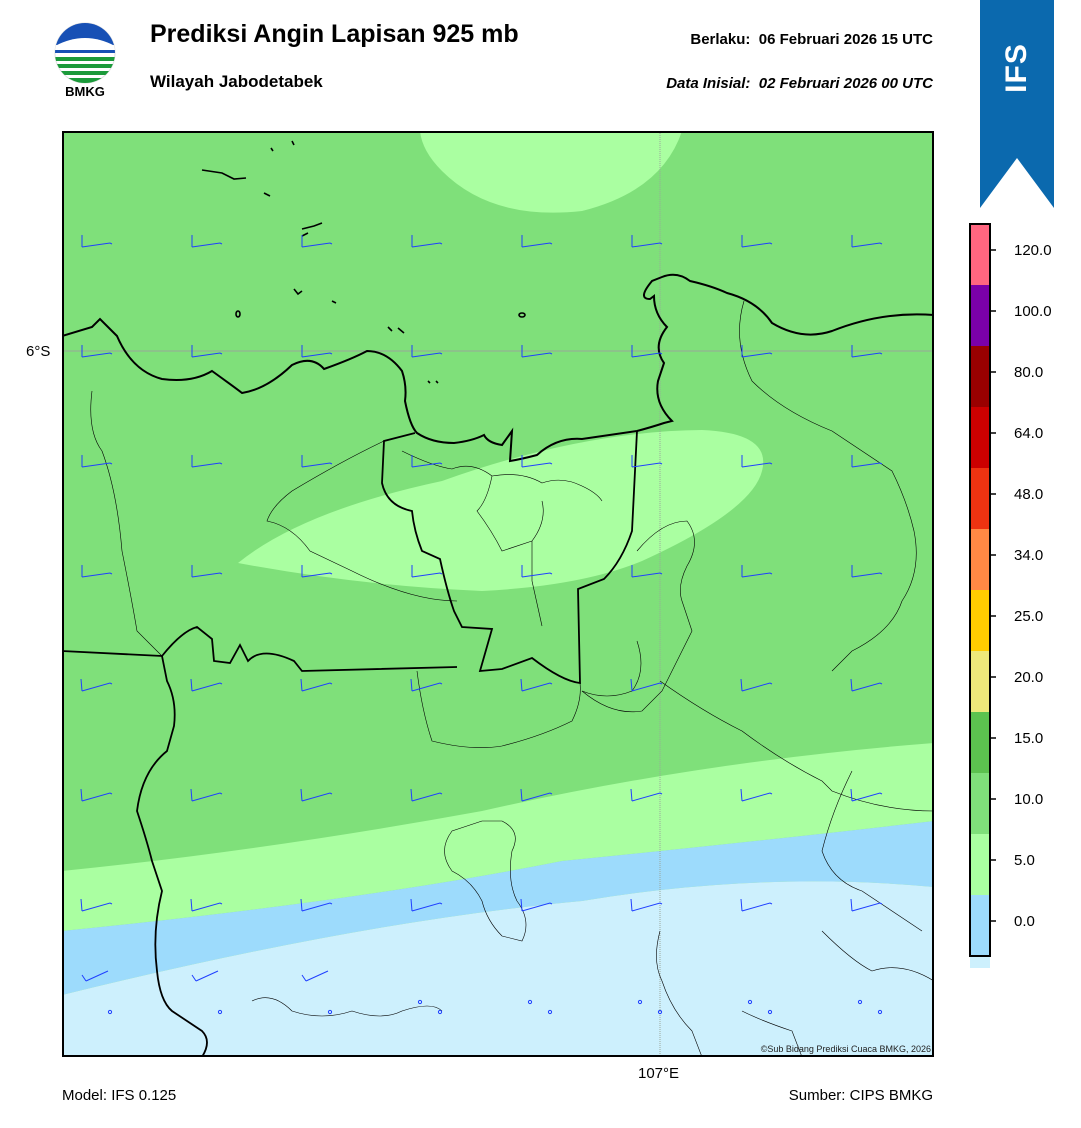 The width and height of the screenshot is (1081, 1128). Describe the element at coordinates (498, 368) in the screenshot. I see `coastline` at that location.